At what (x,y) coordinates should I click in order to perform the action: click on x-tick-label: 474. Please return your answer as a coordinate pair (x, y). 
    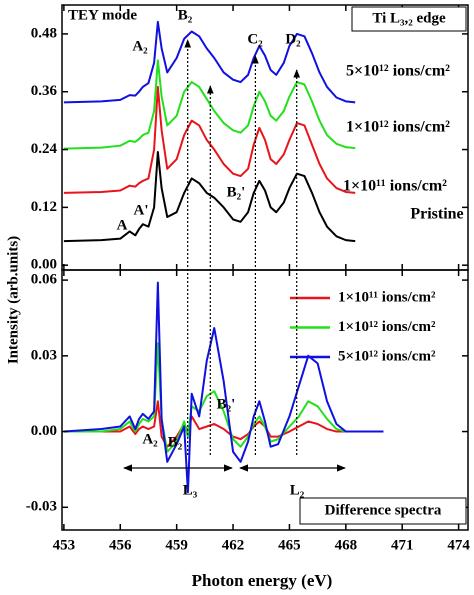
    Looking at the image, I should click on (458, 545).